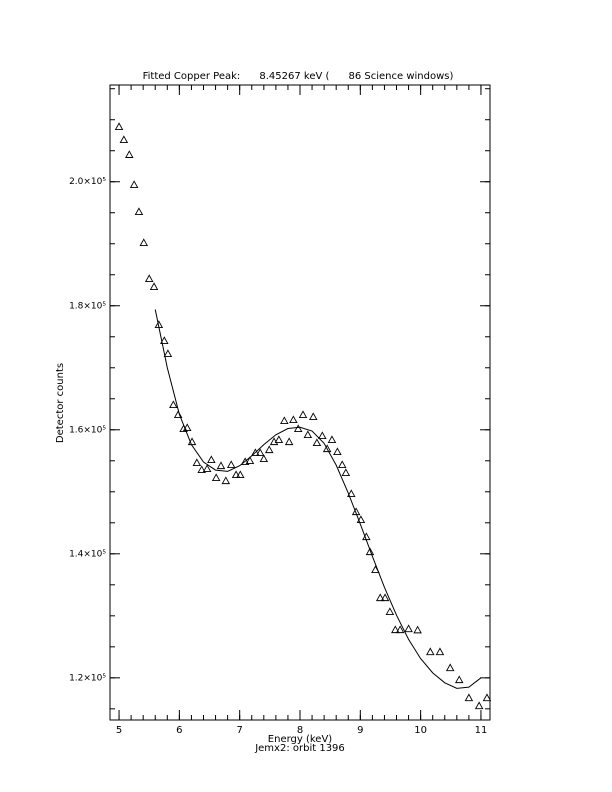 The image size is (612, 792). What do you see at coordinates (239, 730) in the screenshot?
I see `x-tick-label: 7` at bounding box center [239, 730].